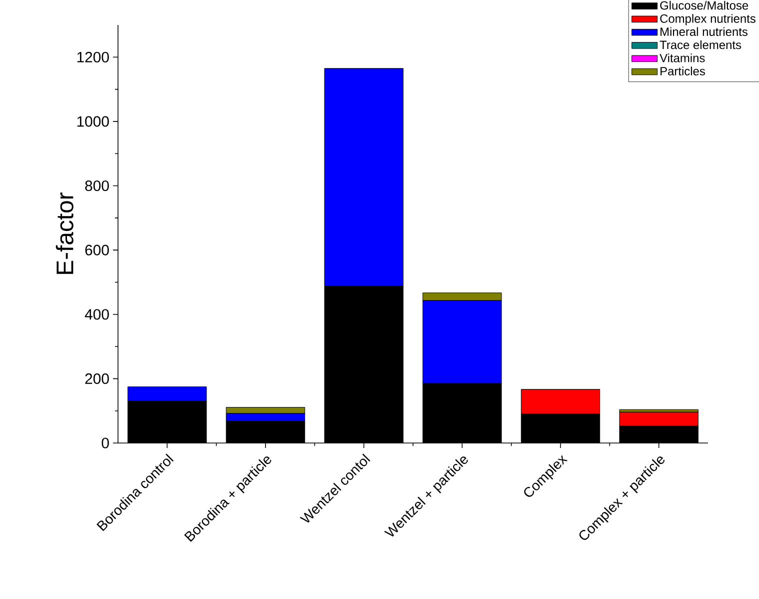  What do you see at coordinates (701, 45) in the screenshot?
I see `legend-label: Trace elements` at bounding box center [701, 45].